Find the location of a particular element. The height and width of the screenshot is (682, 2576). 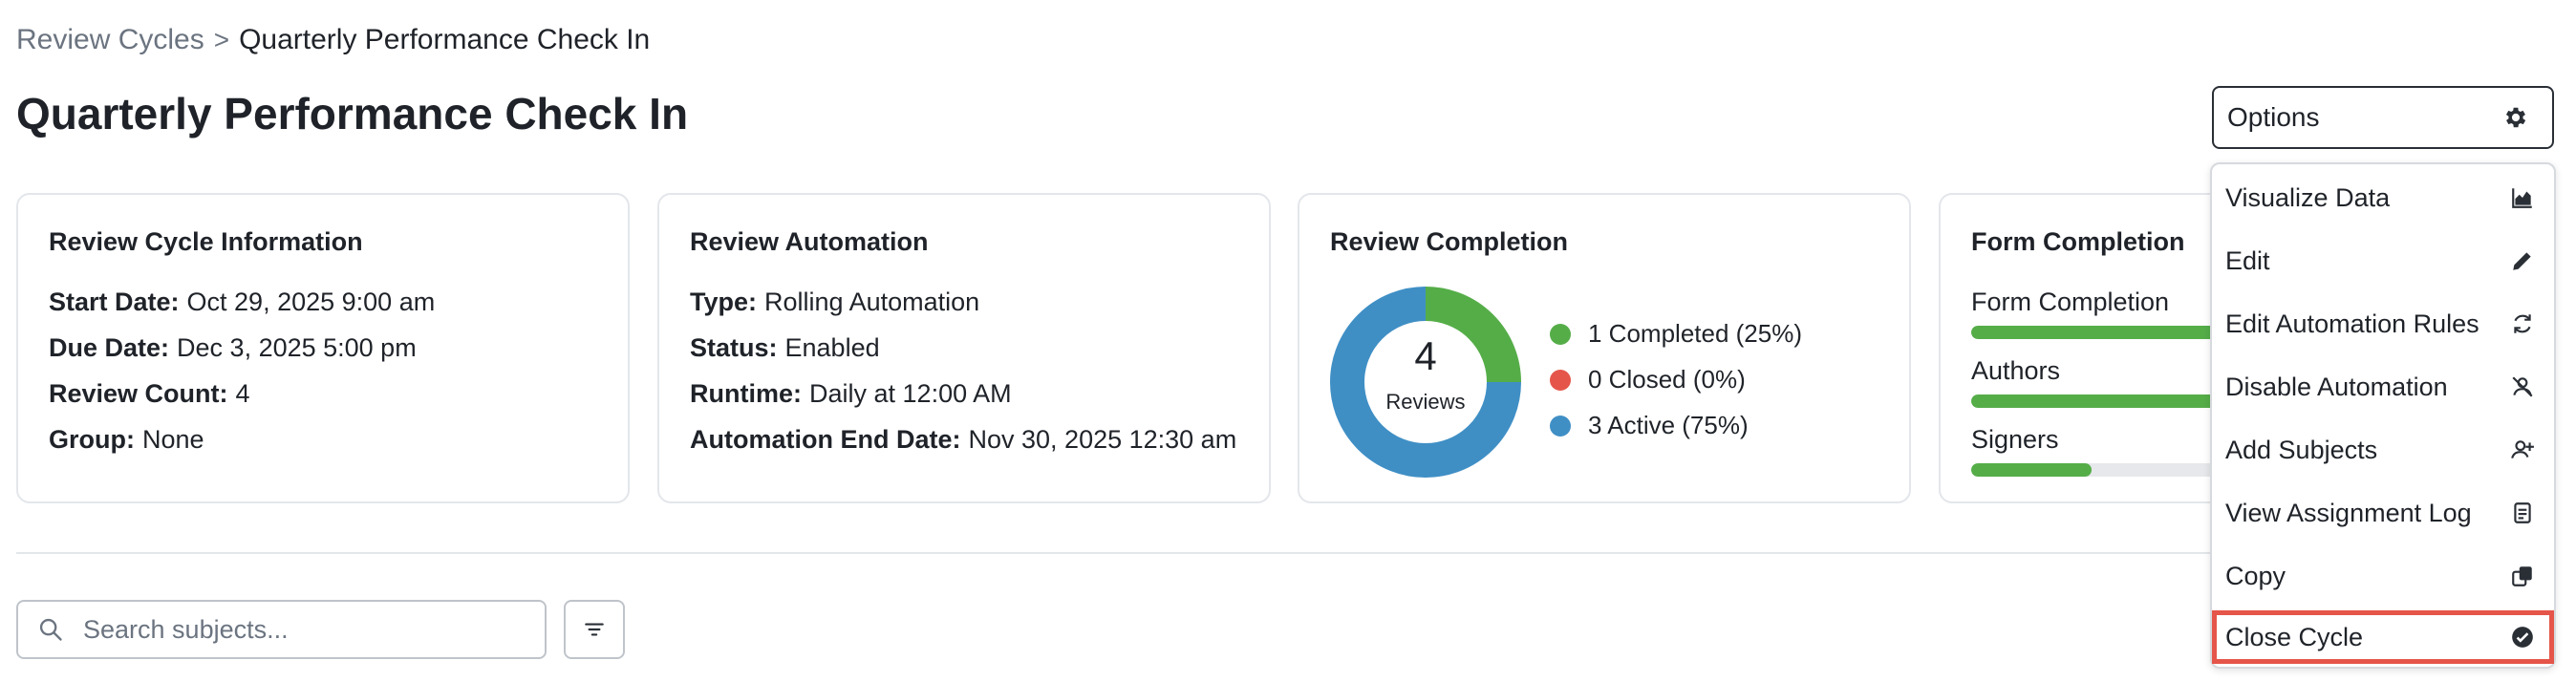

section-divider is located at coordinates (1115, 553).